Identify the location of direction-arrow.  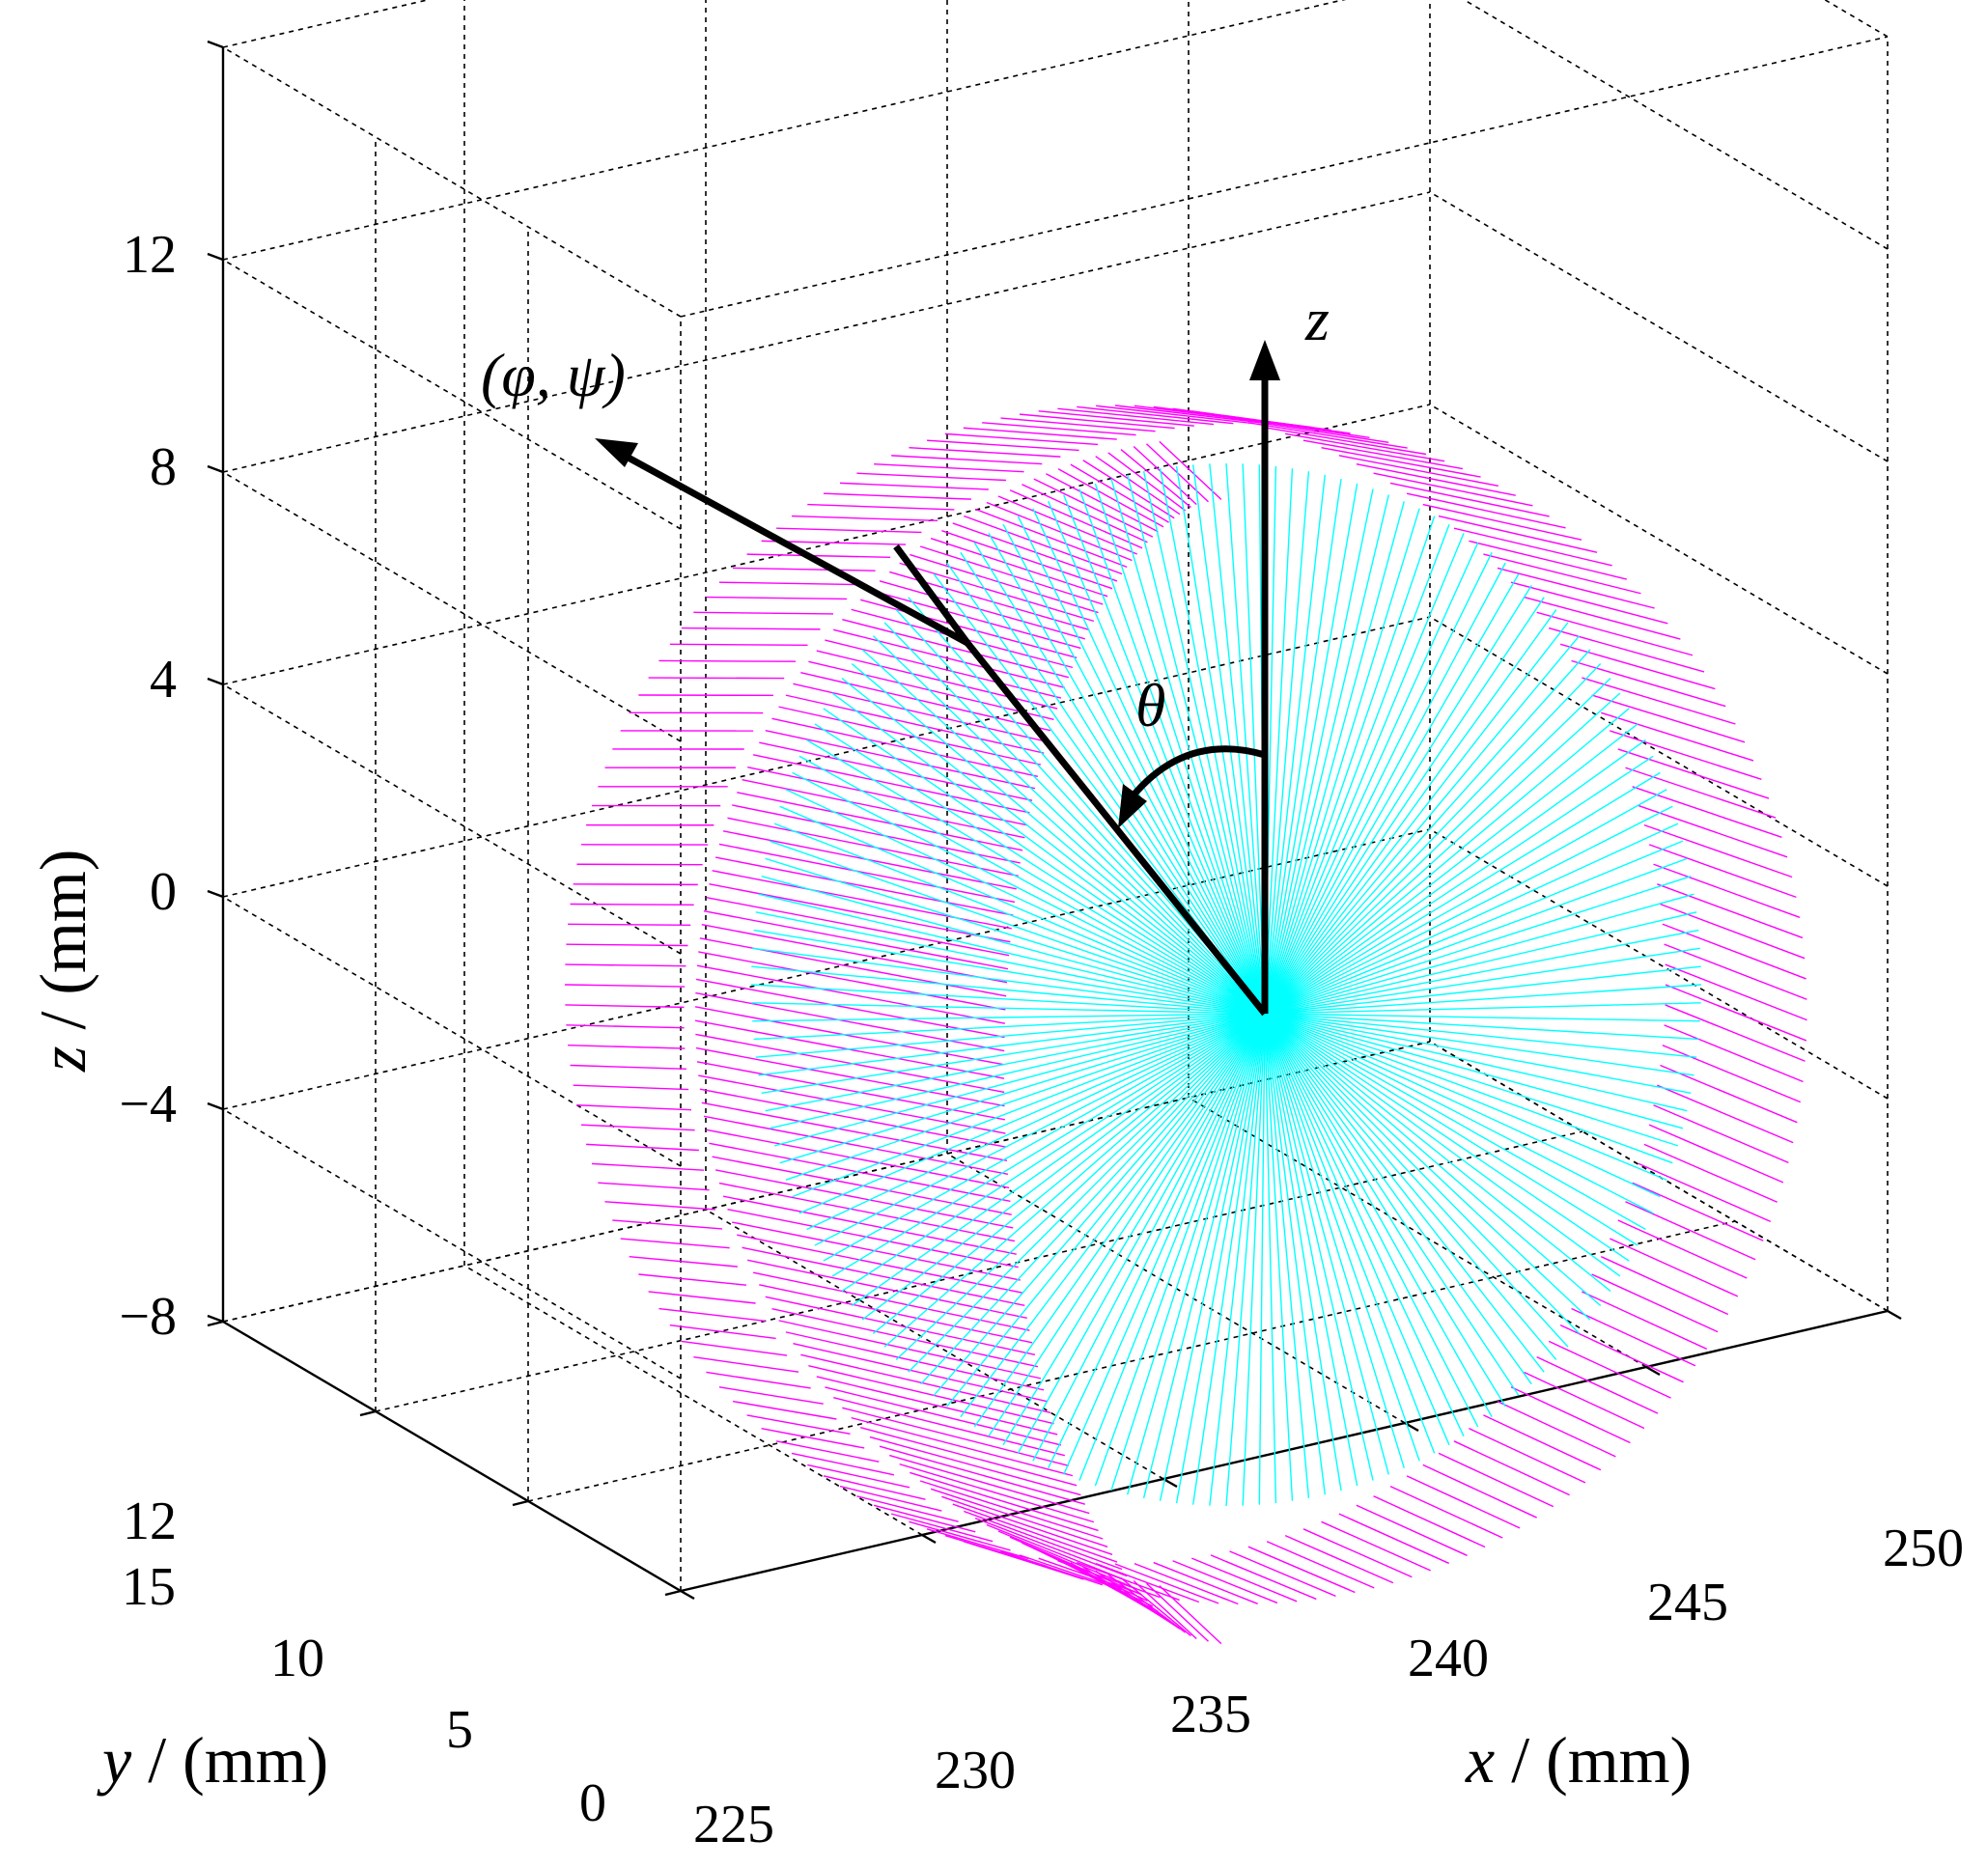
(791, 546).